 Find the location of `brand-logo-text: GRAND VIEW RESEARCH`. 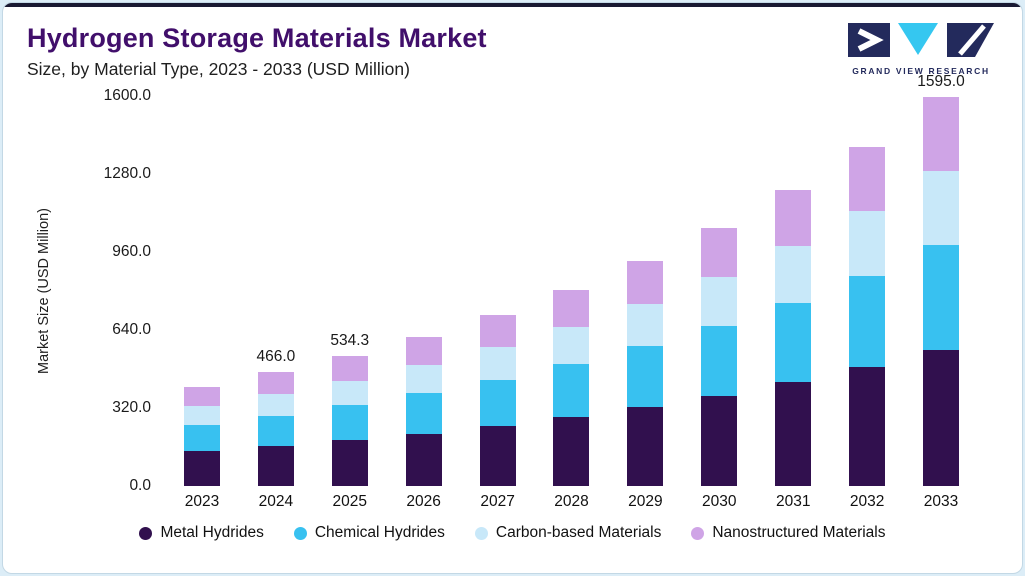

brand-logo-text: GRAND VIEW RESEARCH is located at coordinates (921, 71).